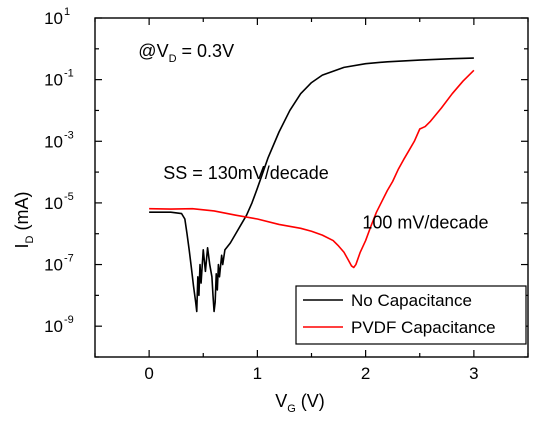 Image resolution: width=550 pixels, height=422 pixels. Describe the element at coordinates (67, 12) in the screenshot. I see `y-tick-exponent: 1` at that location.